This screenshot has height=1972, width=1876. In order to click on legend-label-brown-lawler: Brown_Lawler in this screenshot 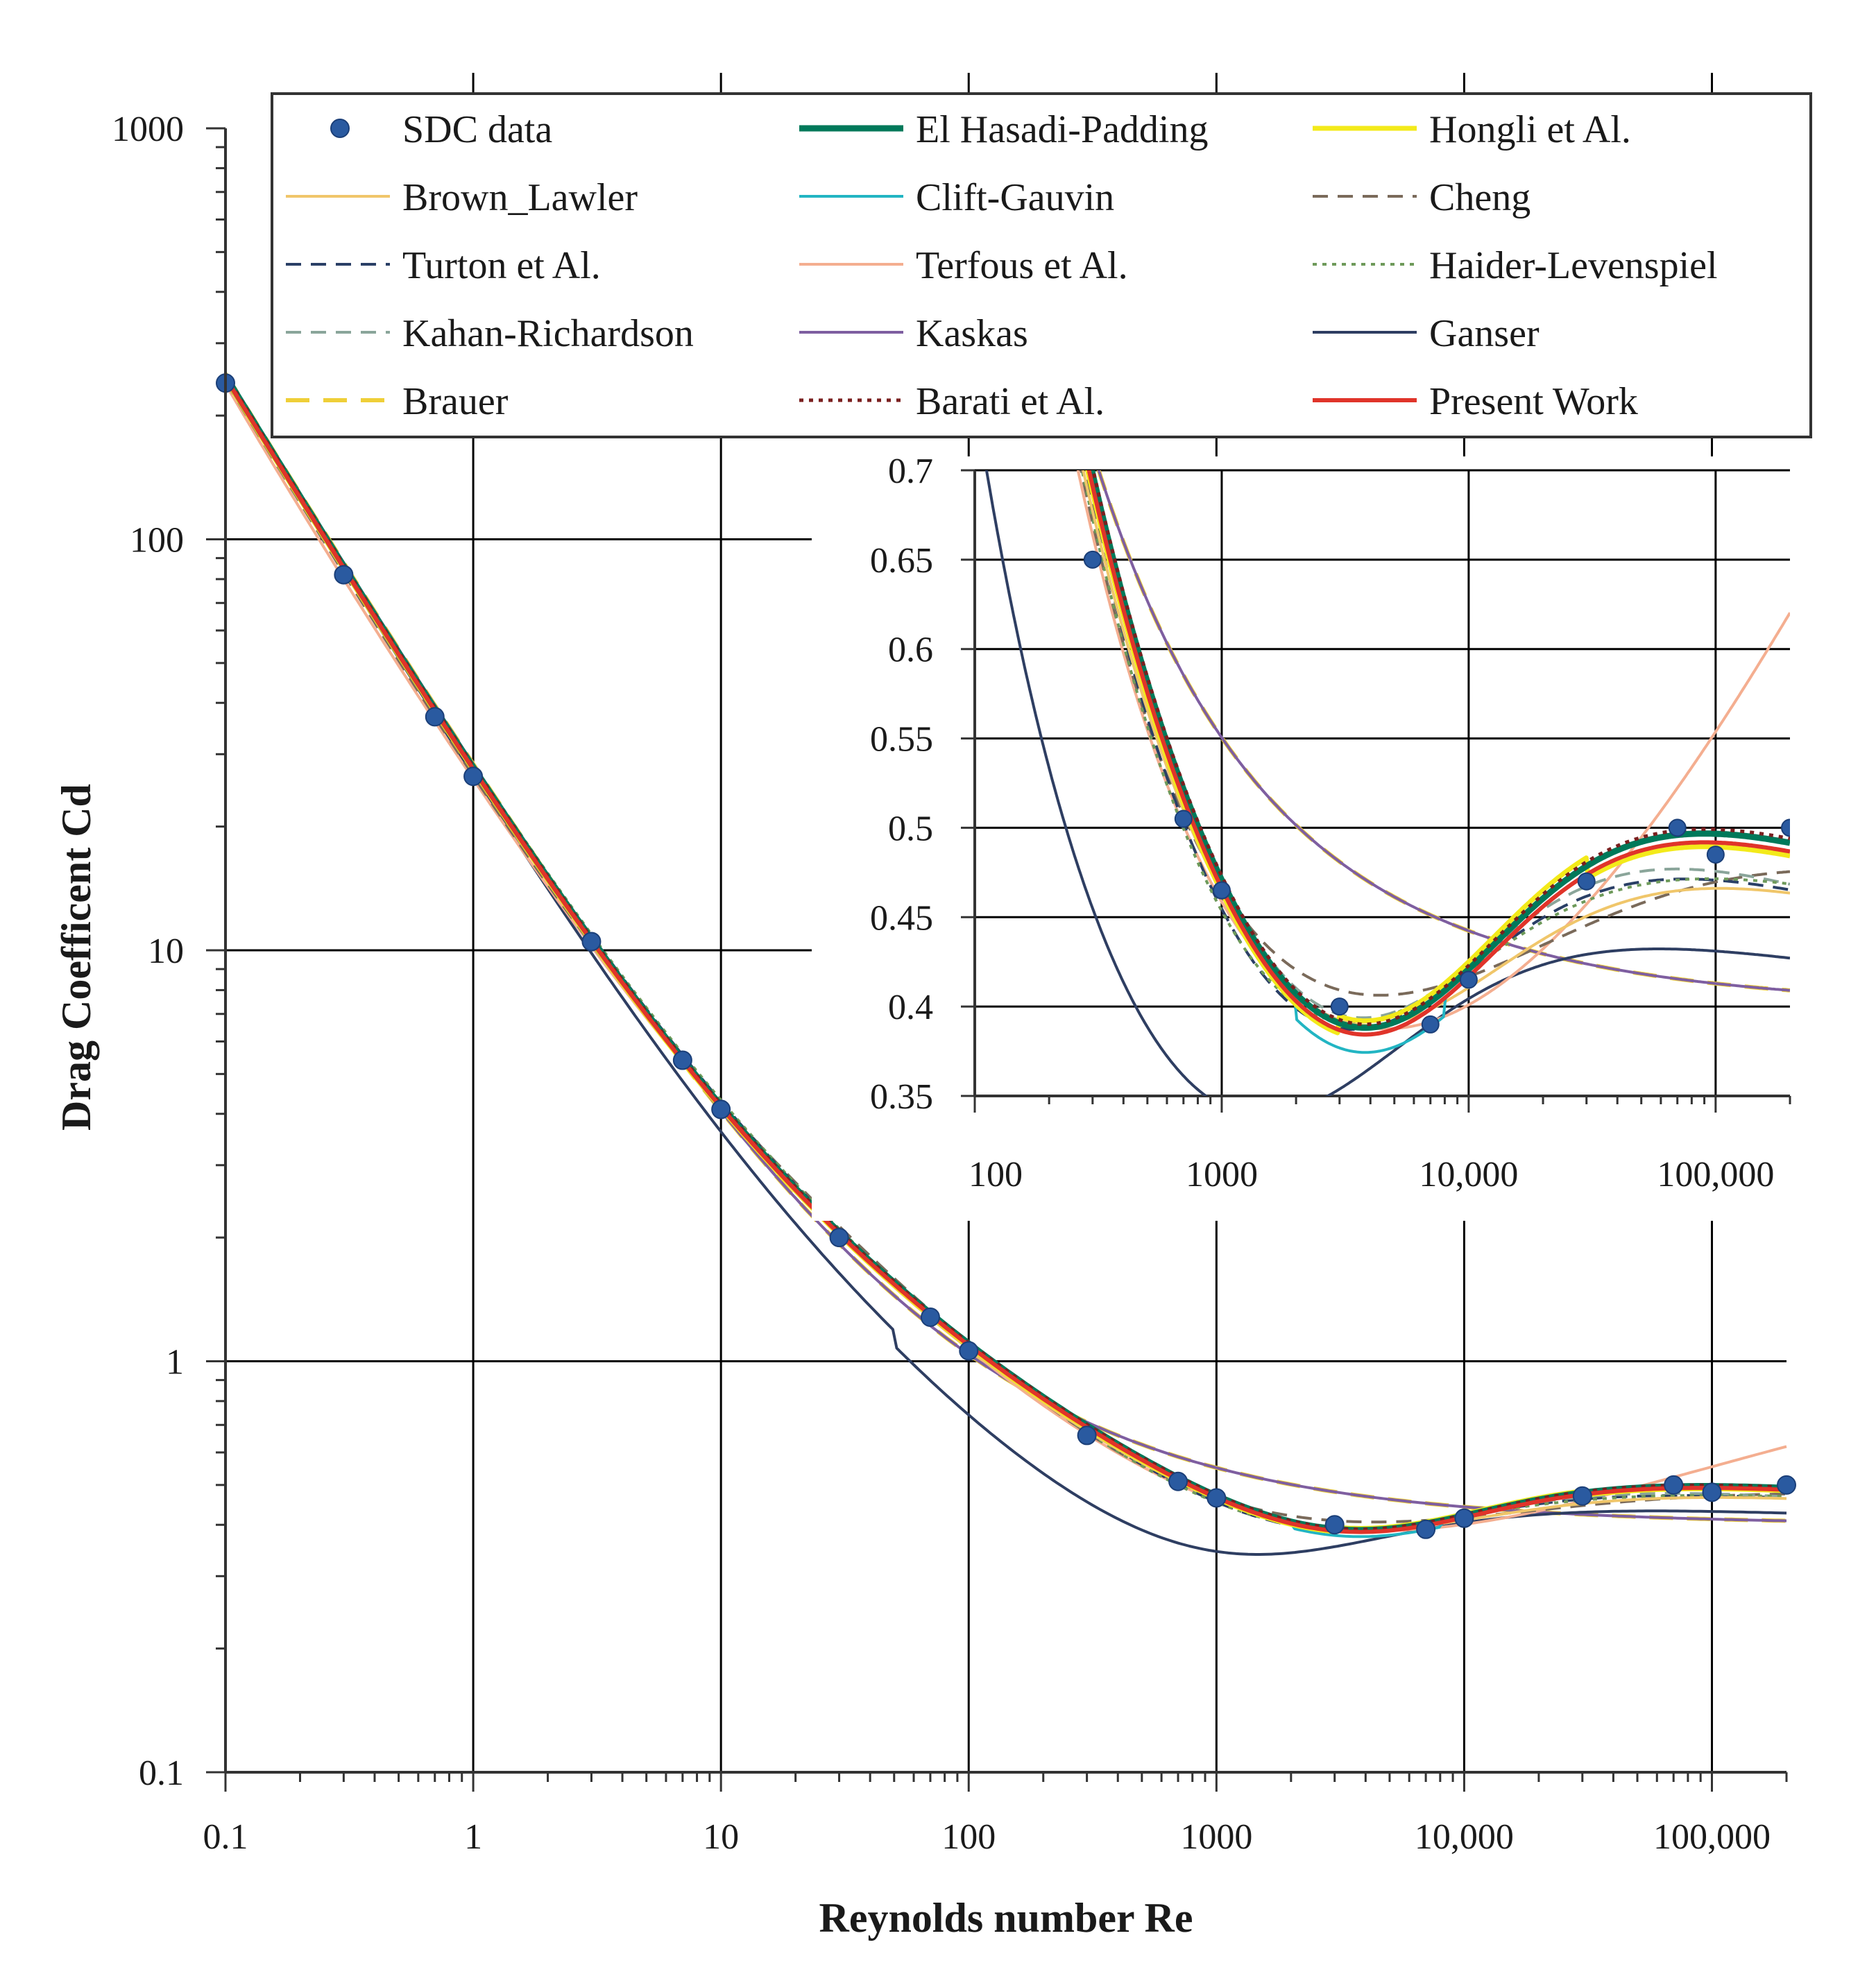, I will do `click(520, 197)`.